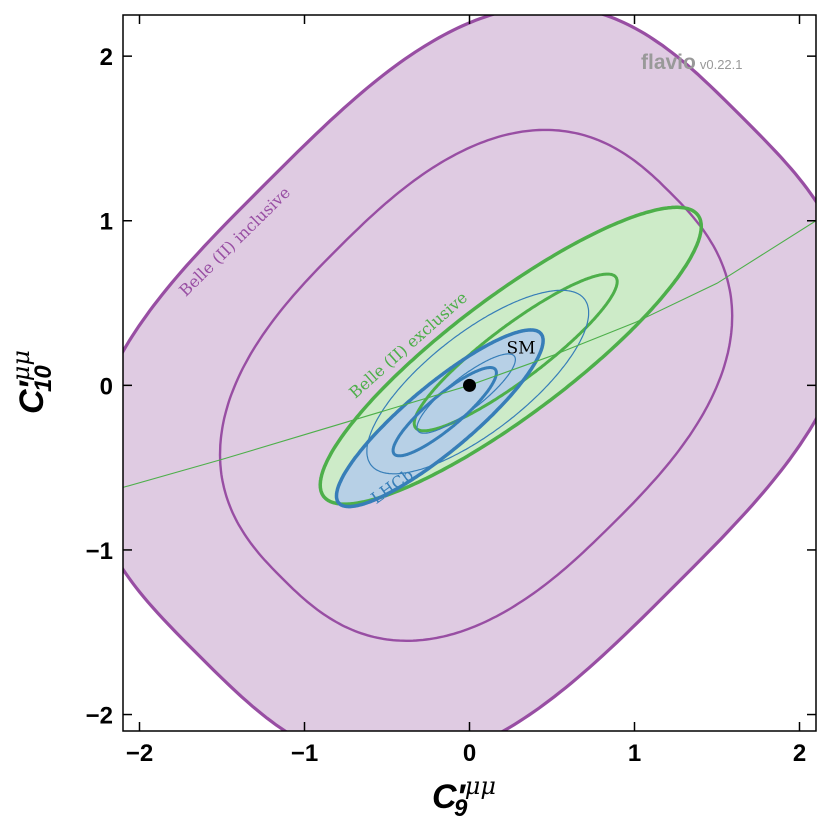 The image size is (831, 836). What do you see at coordinates (480, 786) in the screenshot?
I see `x-axis-superscript: μμ` at bounding box center [480, 786].